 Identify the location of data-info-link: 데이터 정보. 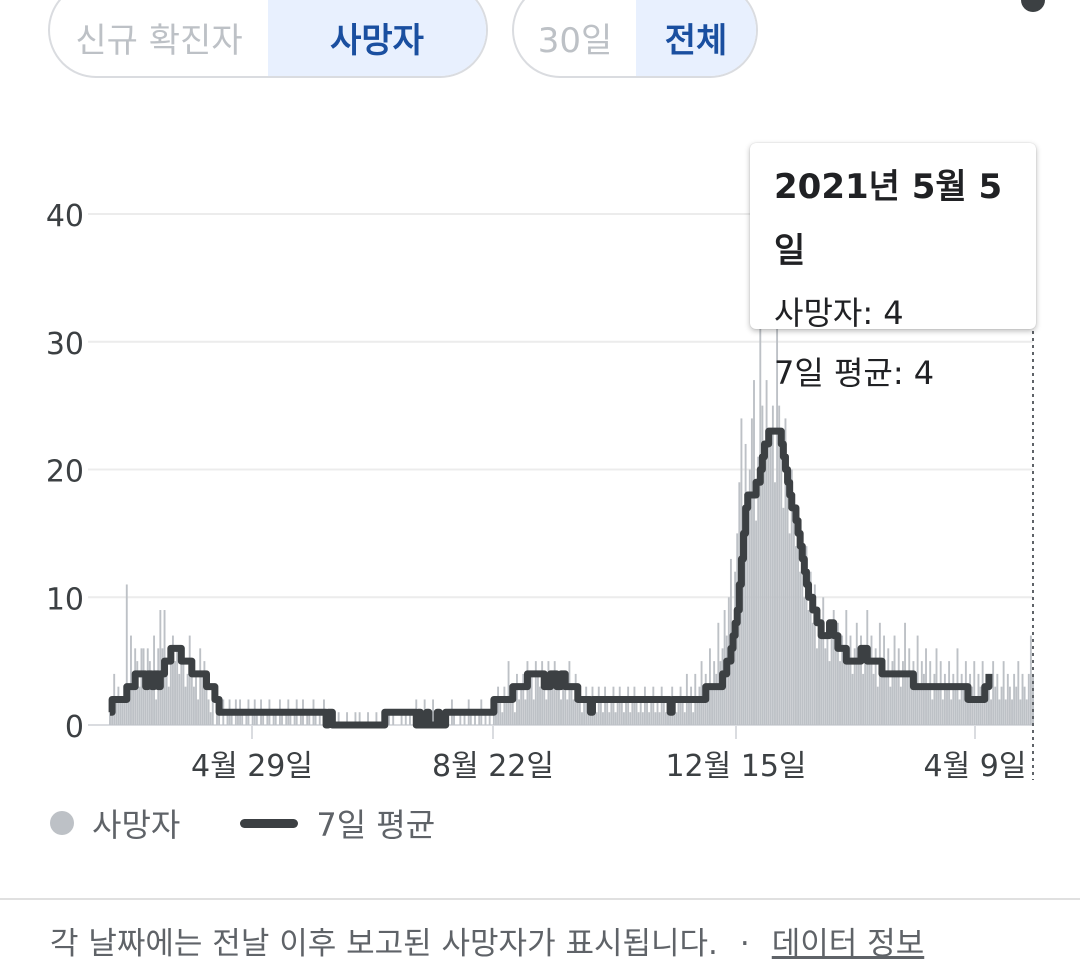
(848, 944).